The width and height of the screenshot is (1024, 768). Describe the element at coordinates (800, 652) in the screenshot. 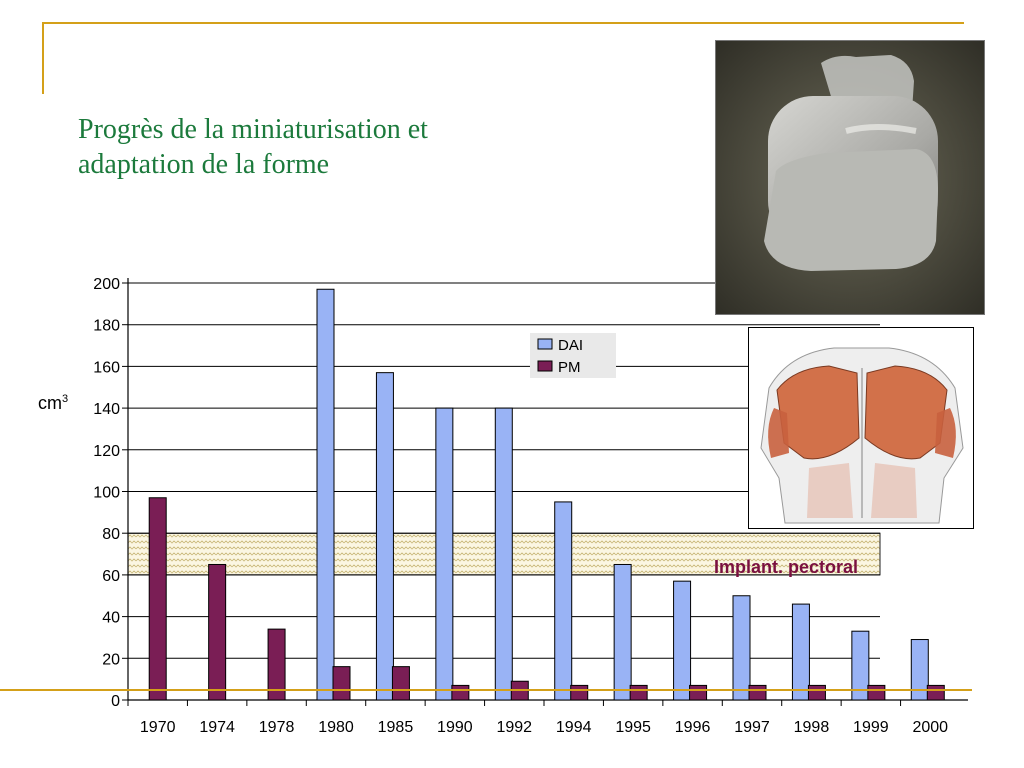

I see `bar-dai-1998` at that location.